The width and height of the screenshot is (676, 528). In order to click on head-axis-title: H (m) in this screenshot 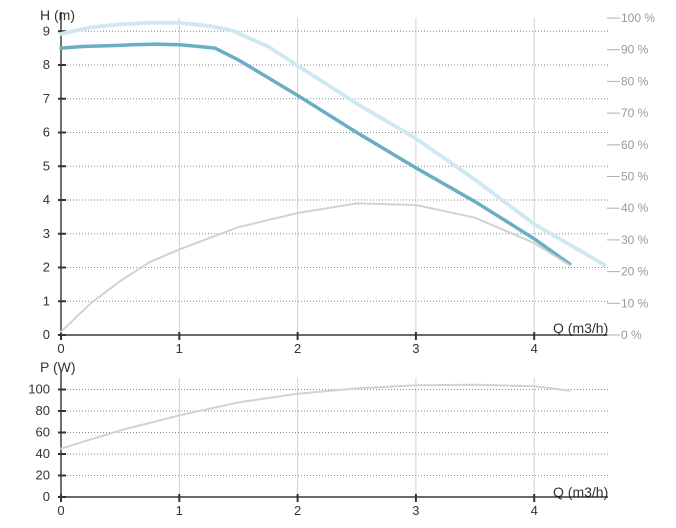, I will do `click(57, 15)`.